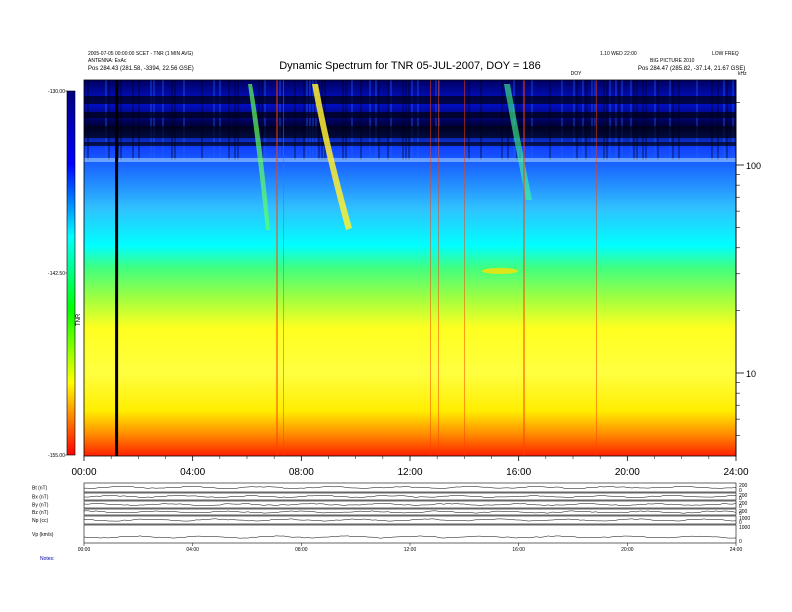  I want to click on lower-x-axis: 00:00 04:00 08:00 12:00 16:00 20:00 24:00, so click(410, 548).